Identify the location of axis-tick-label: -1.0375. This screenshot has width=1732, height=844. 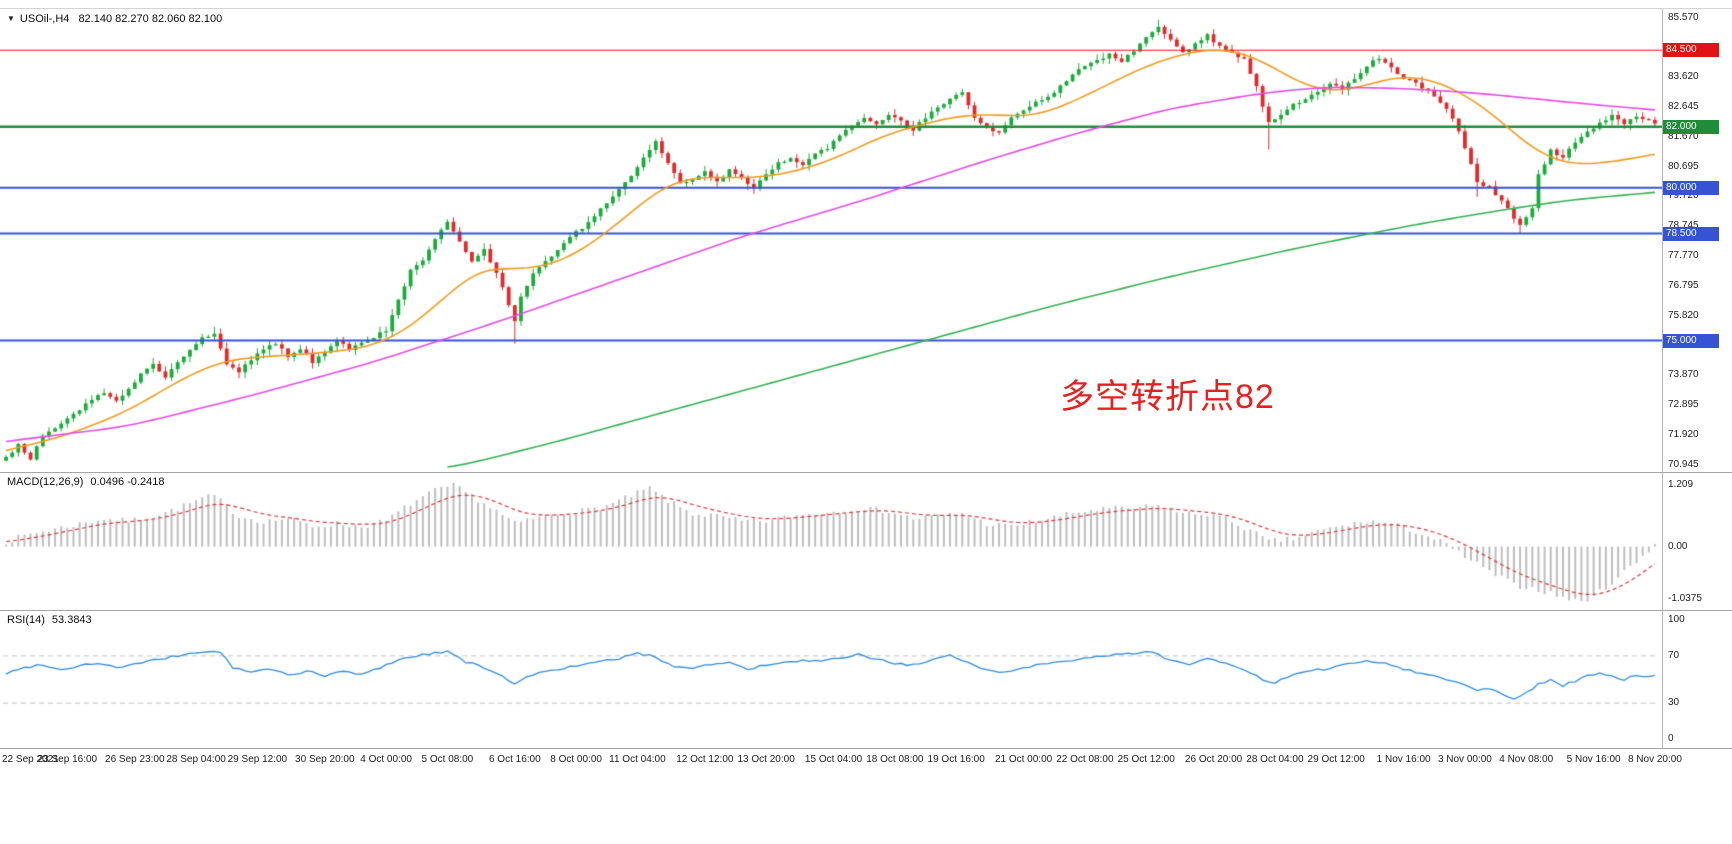
(1685, 599).